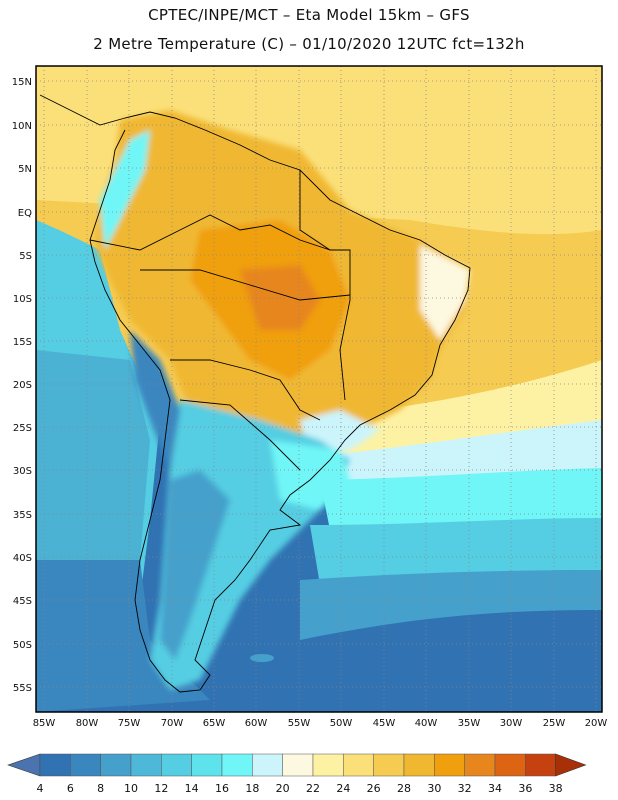 The height and width of the screenshot is (800, 618). What do you see at coordinates (374, 788) in the screenshot?
I see `colorbar-label: 26` at bounding box center [374, 788].